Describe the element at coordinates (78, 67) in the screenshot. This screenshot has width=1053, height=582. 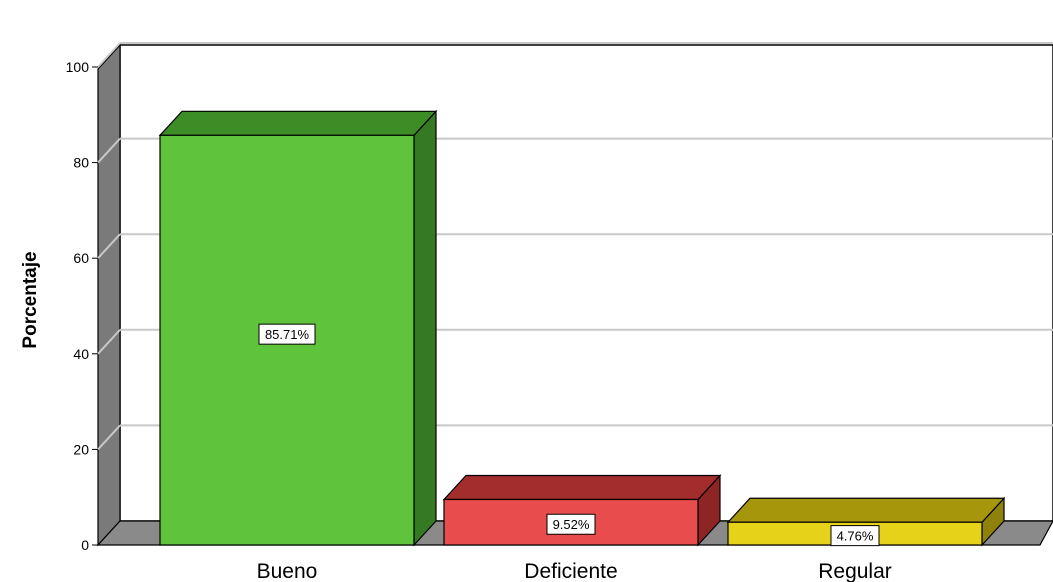
I see `y-tick-label: 100` at that location.